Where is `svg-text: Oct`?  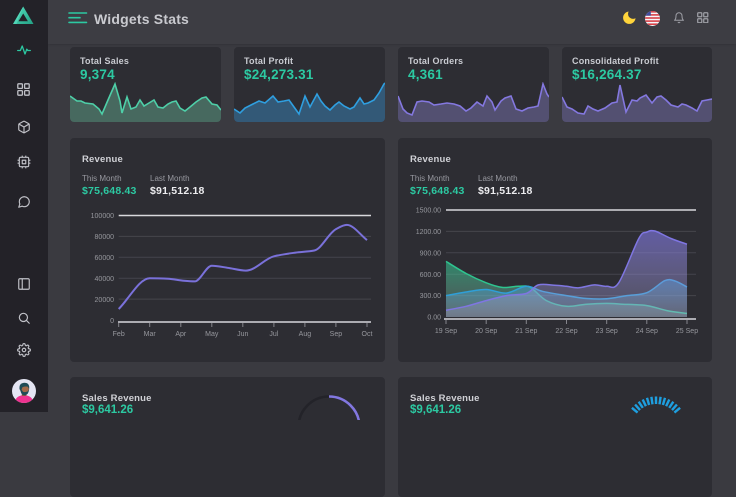
svg-text: Oct is located at coordinates (367, 334).